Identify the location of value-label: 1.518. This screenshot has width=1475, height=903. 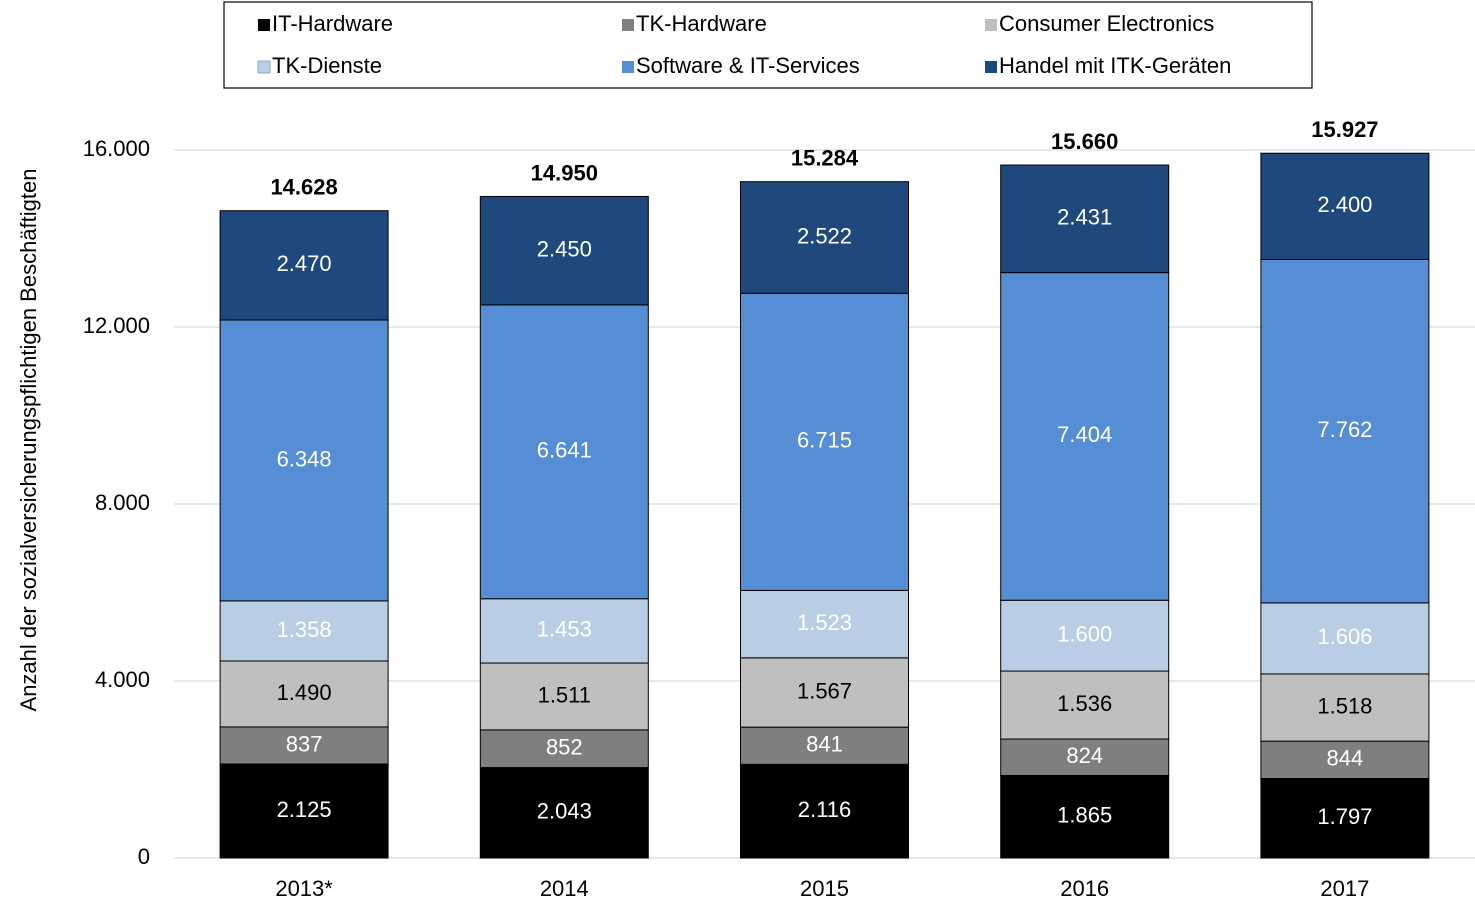
(1344, 705).